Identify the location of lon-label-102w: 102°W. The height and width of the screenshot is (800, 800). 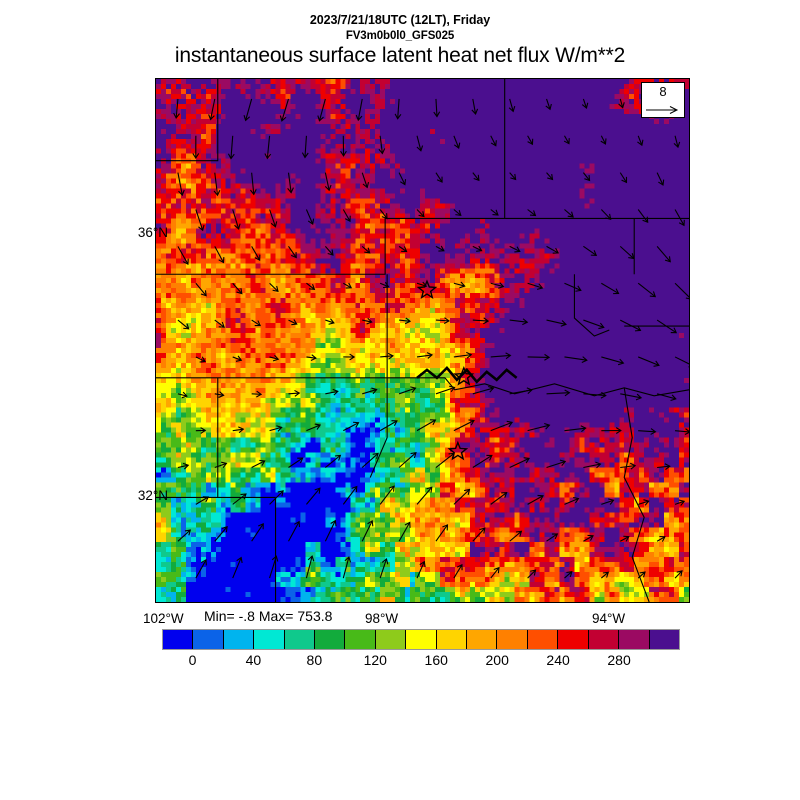
(163, 618).